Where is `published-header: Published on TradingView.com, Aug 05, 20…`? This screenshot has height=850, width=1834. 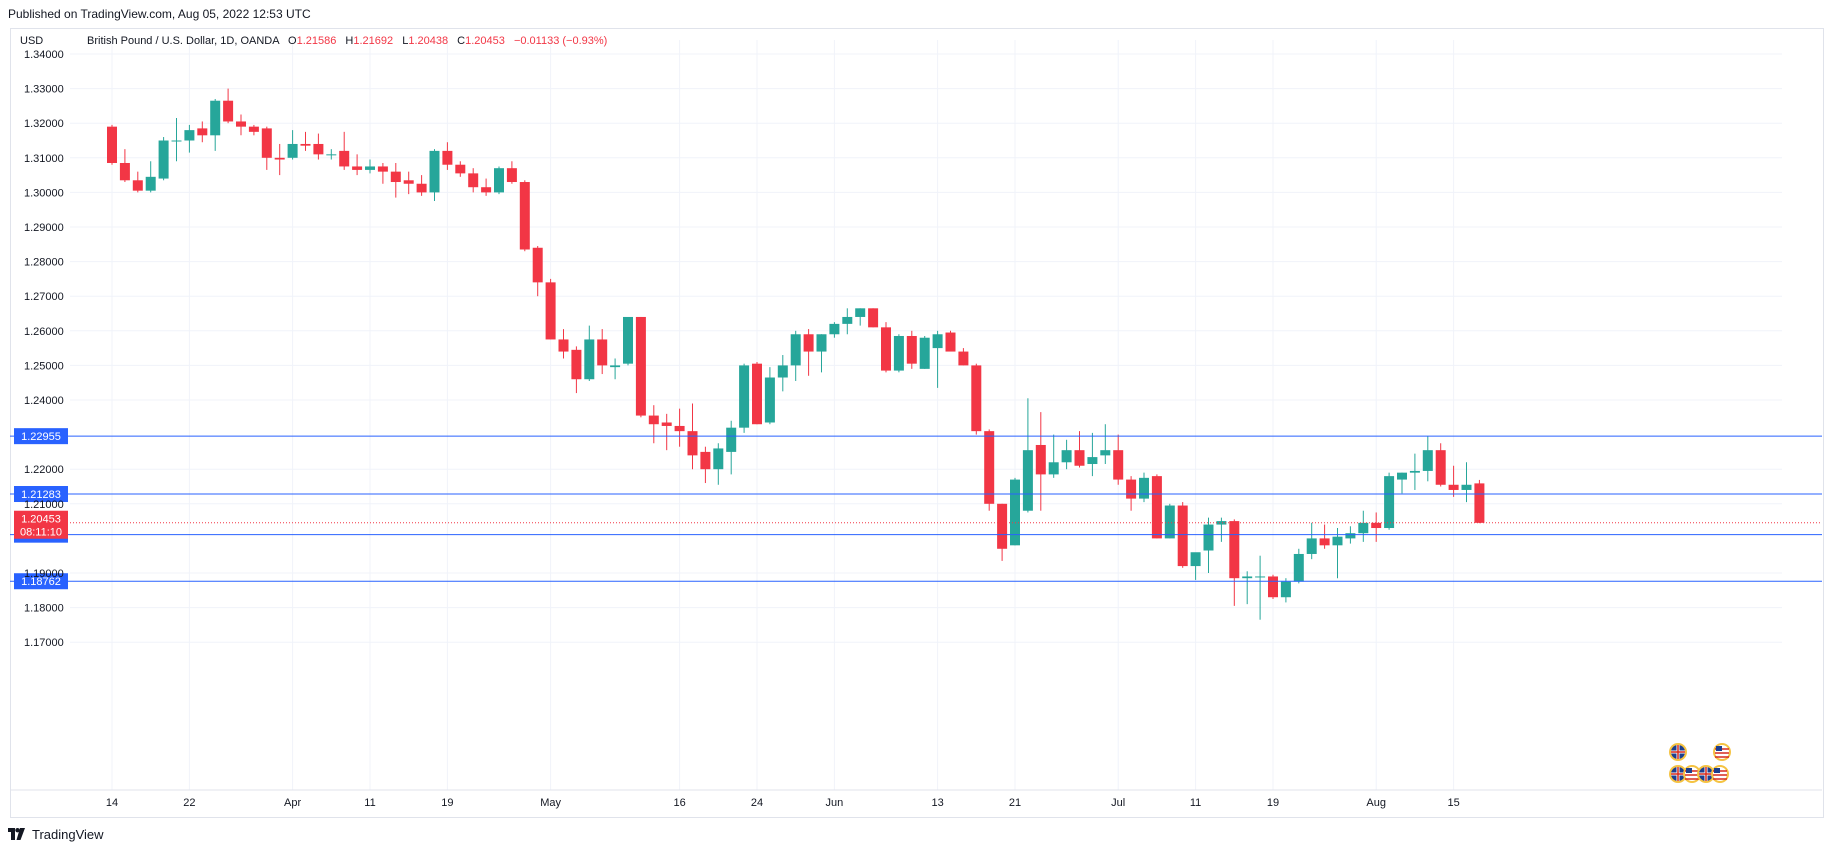
published-header: Published on TradingView.com, Aug 05, 20… is located at coordinates (159, 14).